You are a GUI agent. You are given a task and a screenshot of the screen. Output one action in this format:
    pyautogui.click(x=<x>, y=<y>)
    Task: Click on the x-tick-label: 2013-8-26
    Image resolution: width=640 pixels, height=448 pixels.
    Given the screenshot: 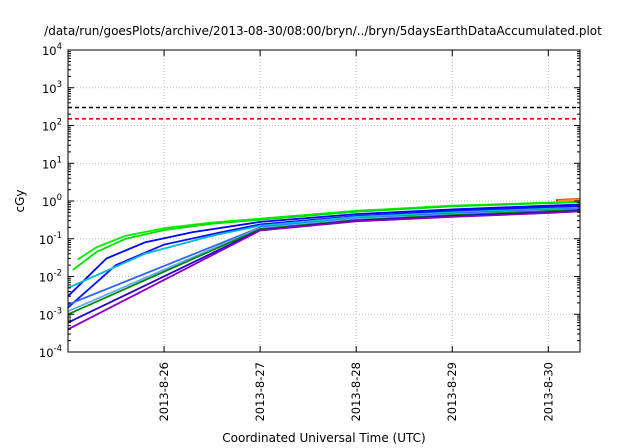 What is the action you would take?
    pyautogui.click(x=164, y=392)
    